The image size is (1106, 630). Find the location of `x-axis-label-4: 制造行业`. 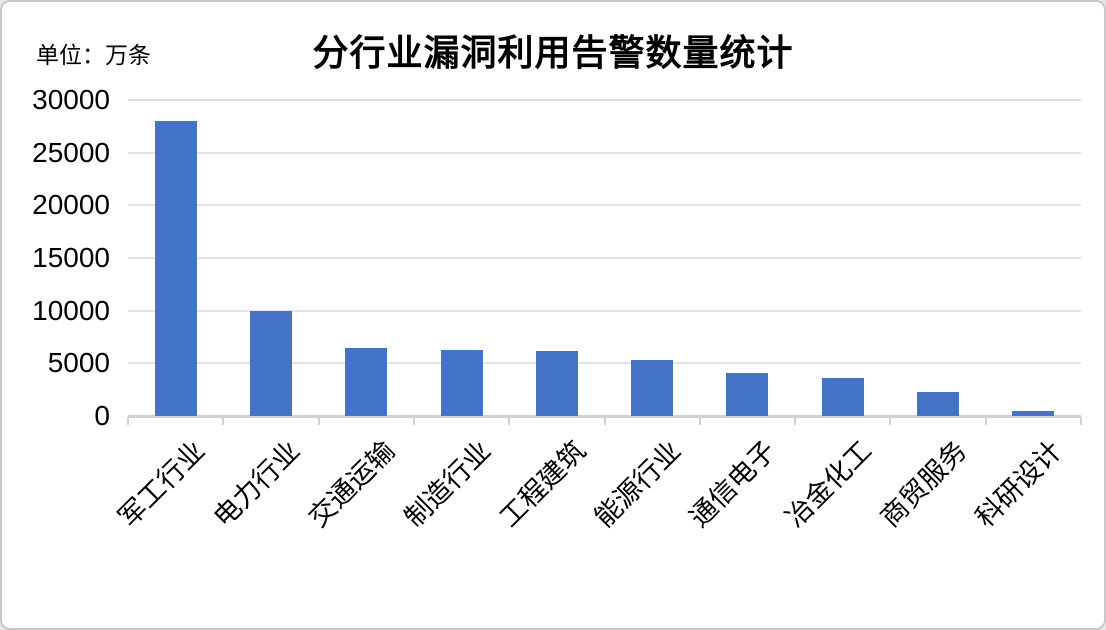

x-axis-label-4: 制造行业 is located at coordinates (447, 484).